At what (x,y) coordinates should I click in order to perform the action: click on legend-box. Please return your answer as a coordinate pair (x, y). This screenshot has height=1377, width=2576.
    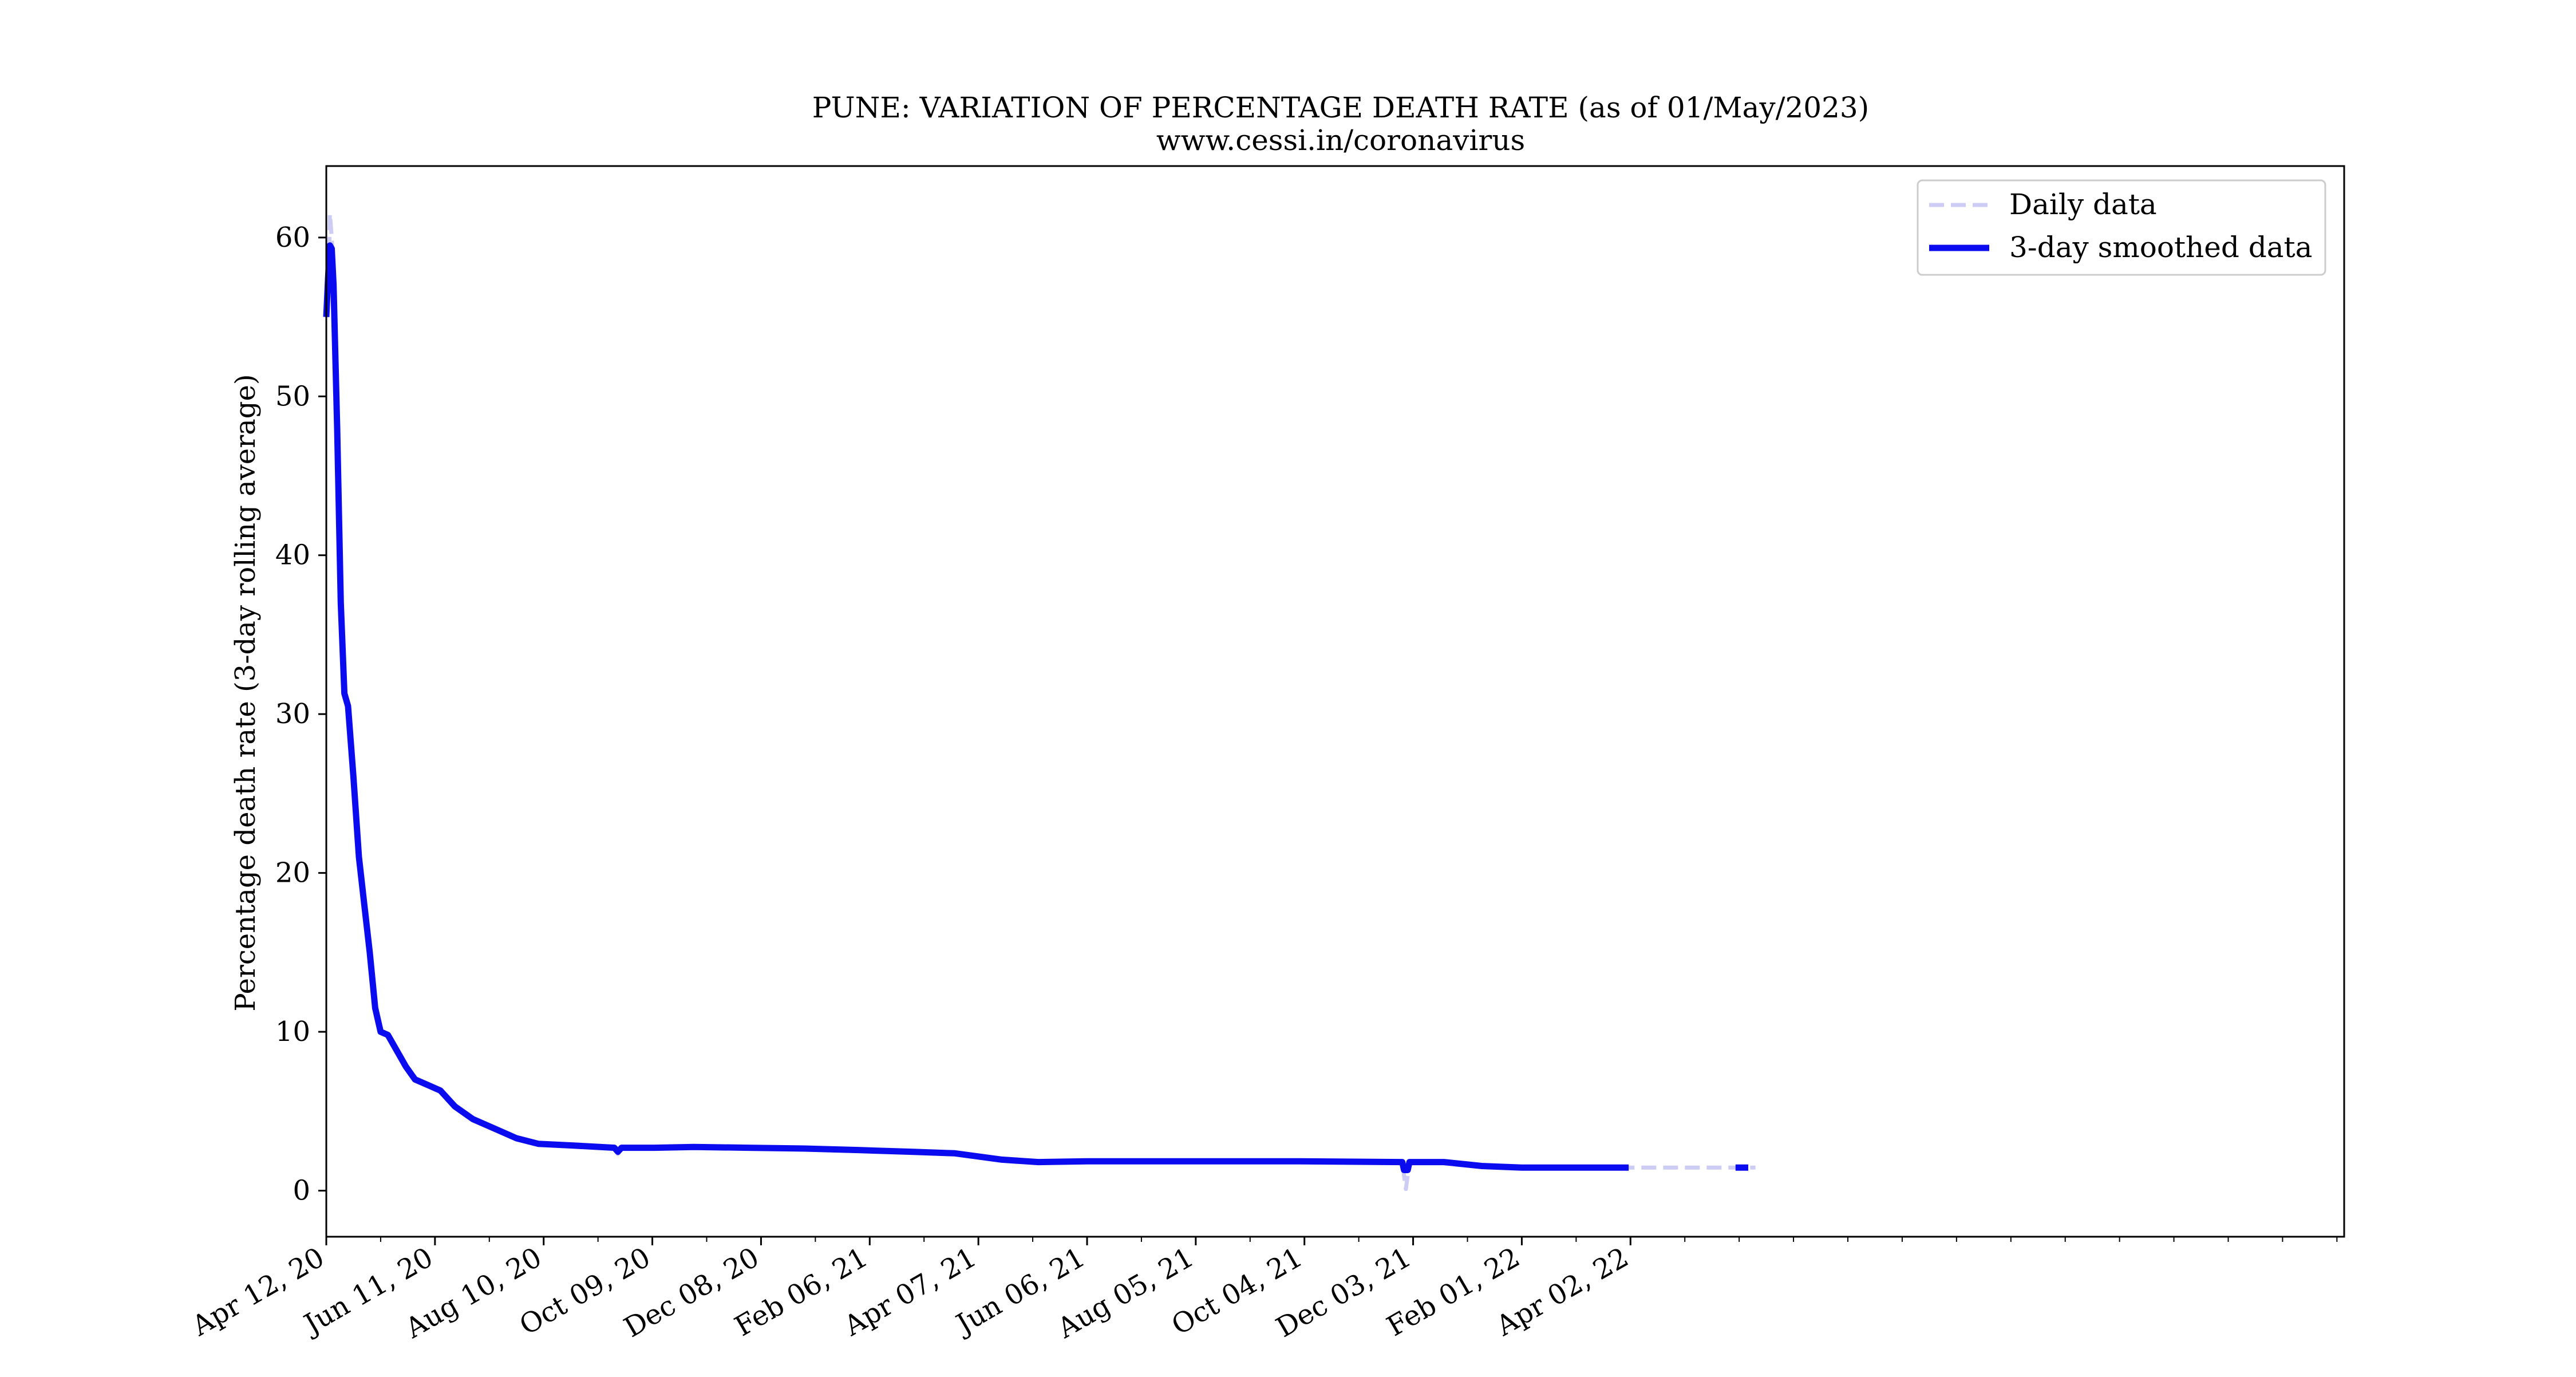
    Looking at the image, I should click on (2121, 227).